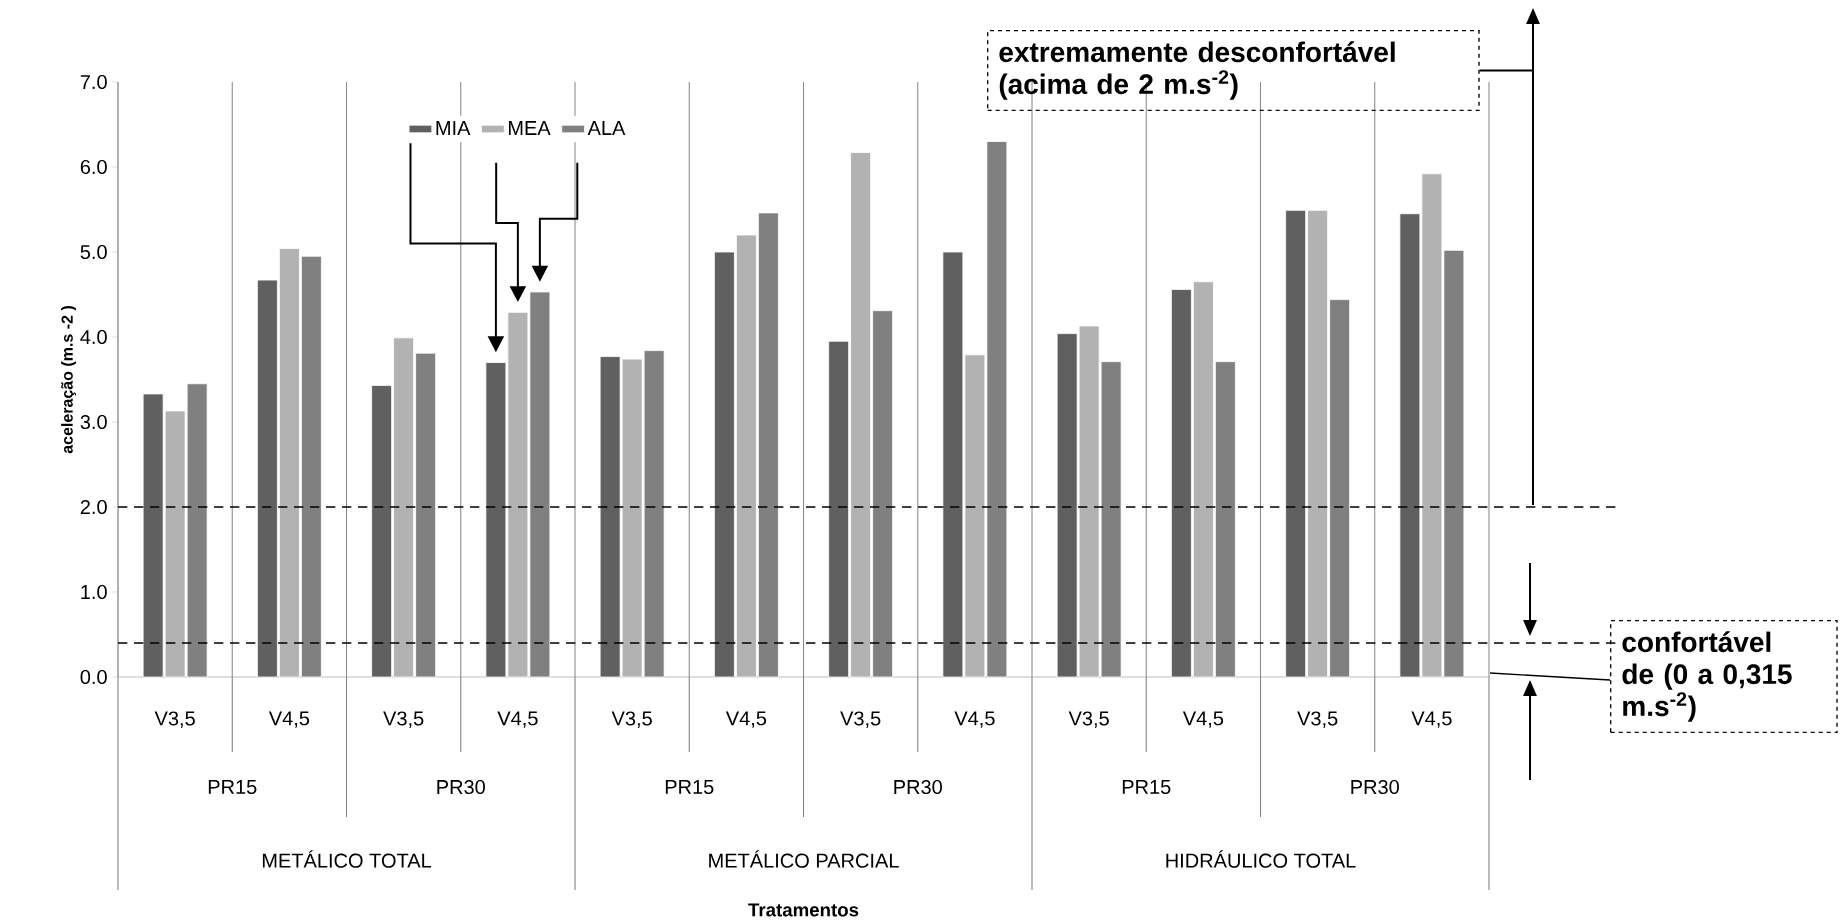 This screenshot has width=1843, height=923. Describe the element at coordinates (606, 128) in the screenshot. I see `legend-label: ALA` at that location.